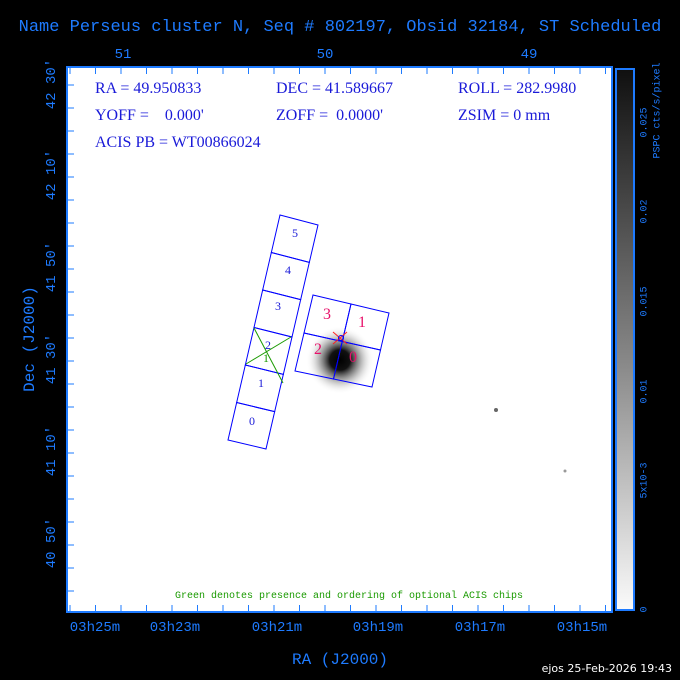 The image size is (680, 680). I want to click on x-tick-label: 03h25m, so click(95, 628).